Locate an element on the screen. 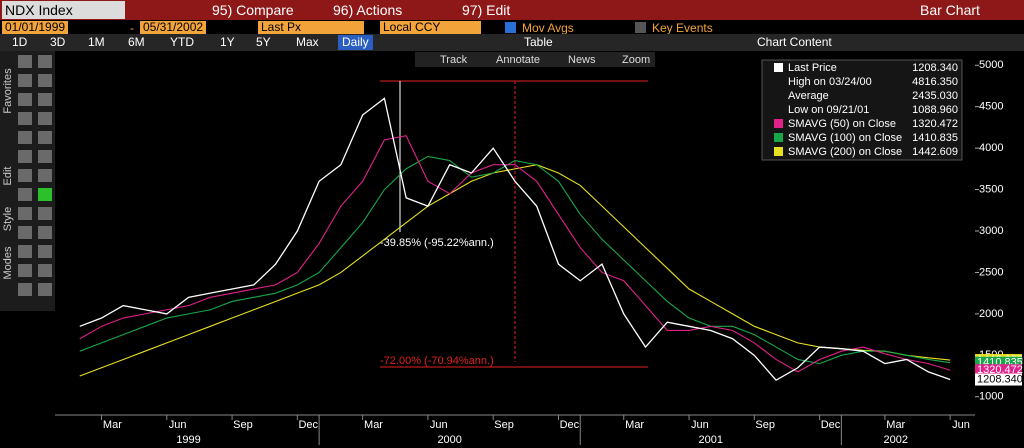 The image size is (1024, 448). period-button: 1M is located at coordinates (96, 42).